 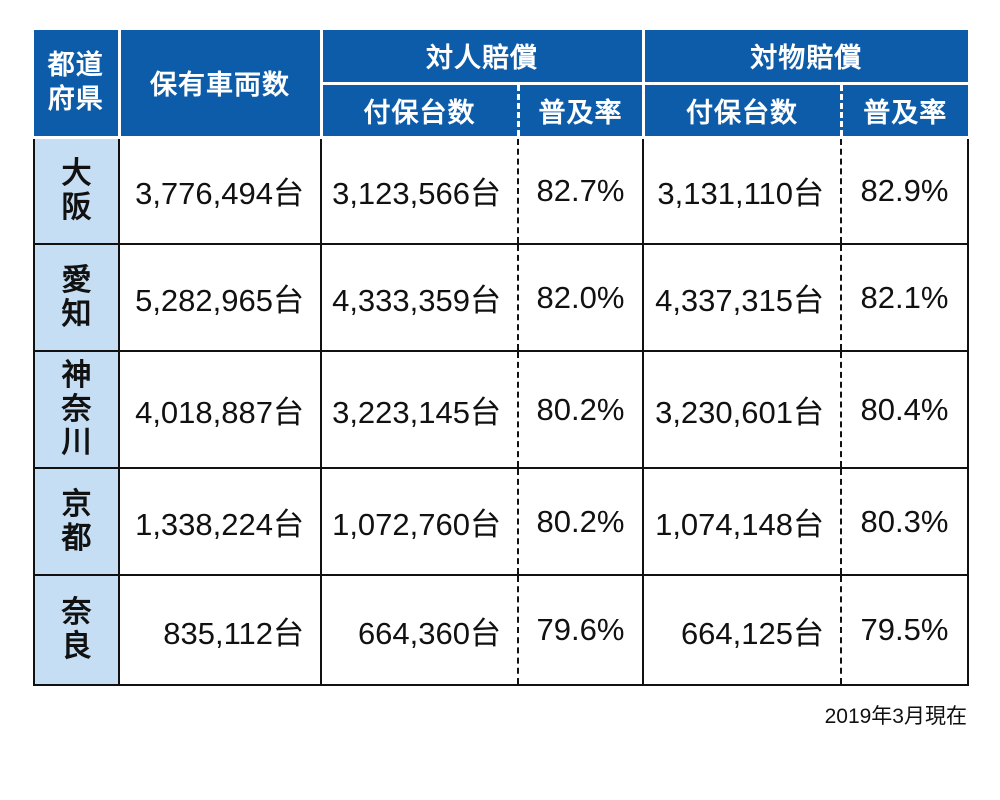 I want to click on cell-taibutsu-rate: 82.9%, so click(x=904, y=190).